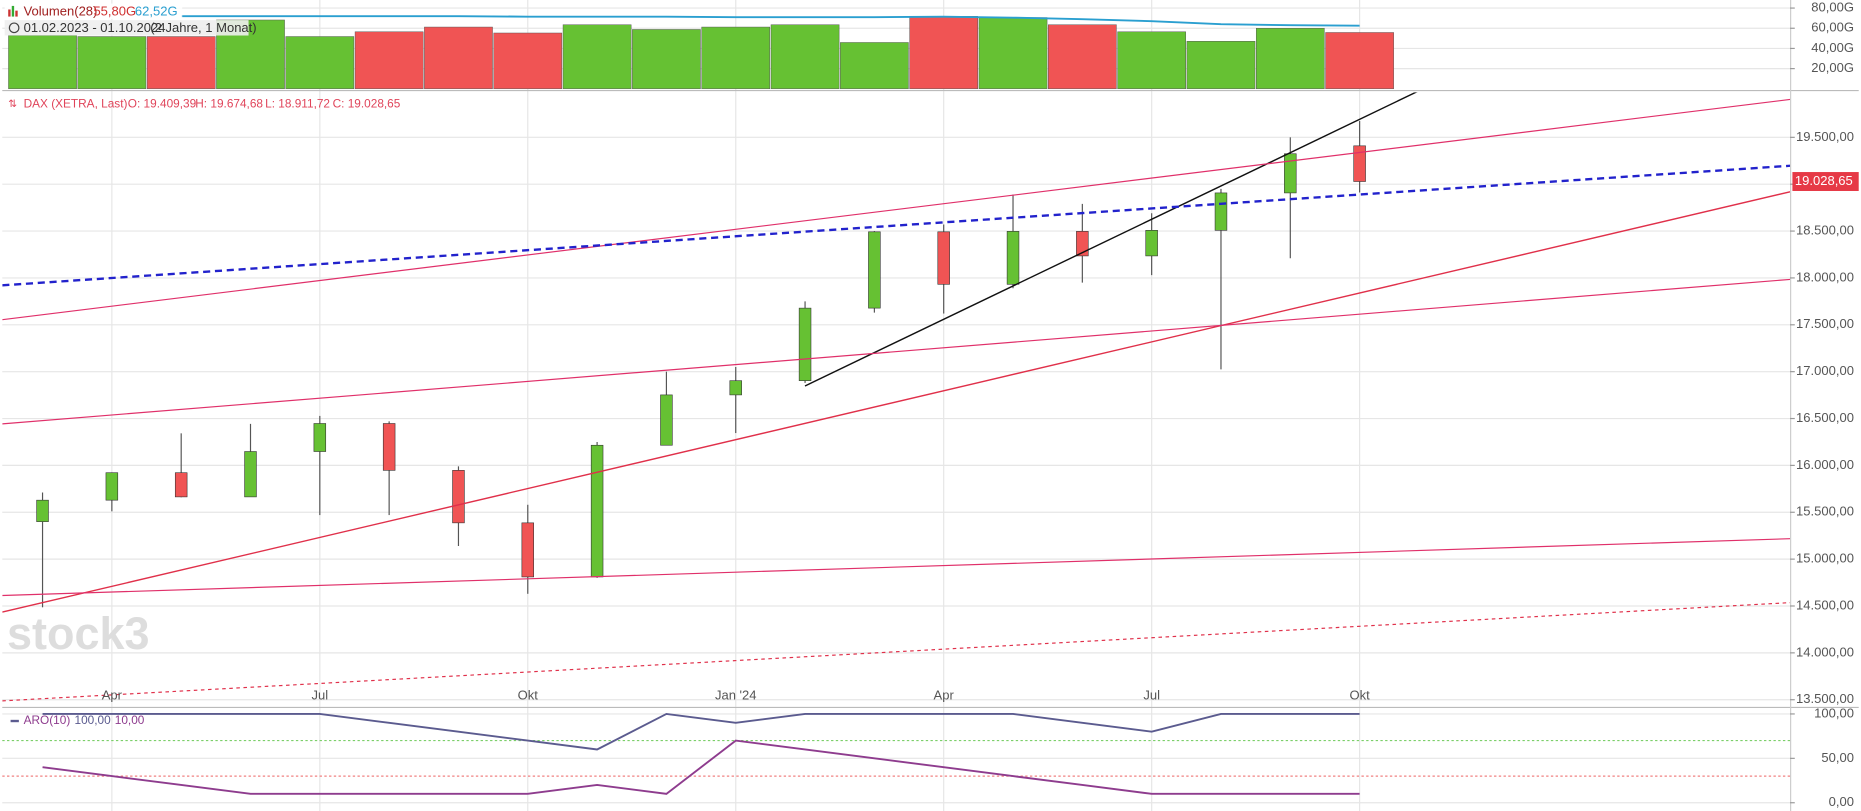  I want to click on y-tick-label: 20,00G, so click(1832, 67).